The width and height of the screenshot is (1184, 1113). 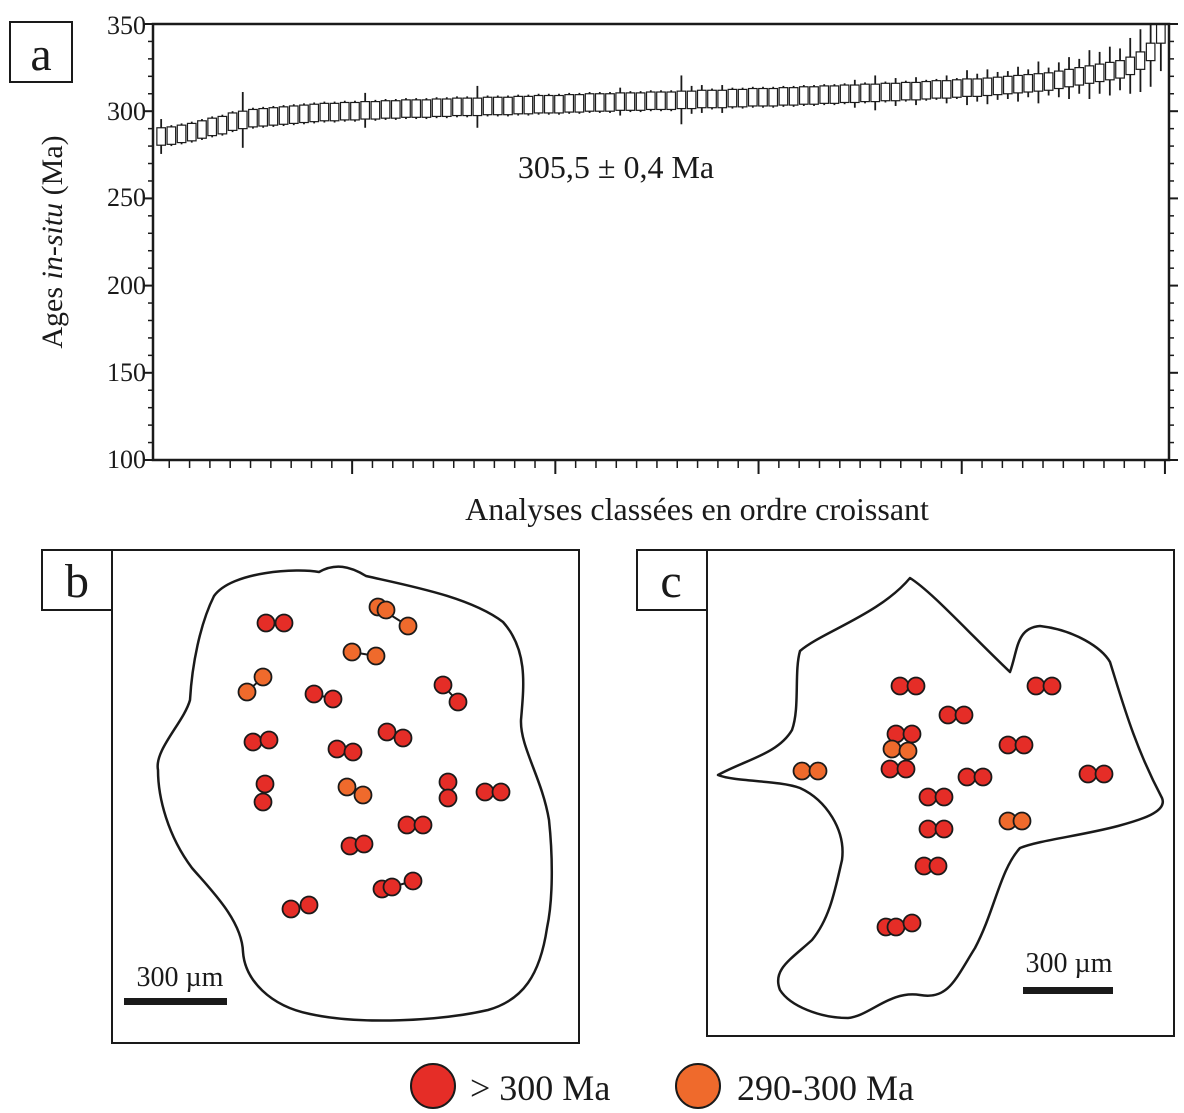 I want to click on y-tick-label: 350, so click(x=126, y=25).